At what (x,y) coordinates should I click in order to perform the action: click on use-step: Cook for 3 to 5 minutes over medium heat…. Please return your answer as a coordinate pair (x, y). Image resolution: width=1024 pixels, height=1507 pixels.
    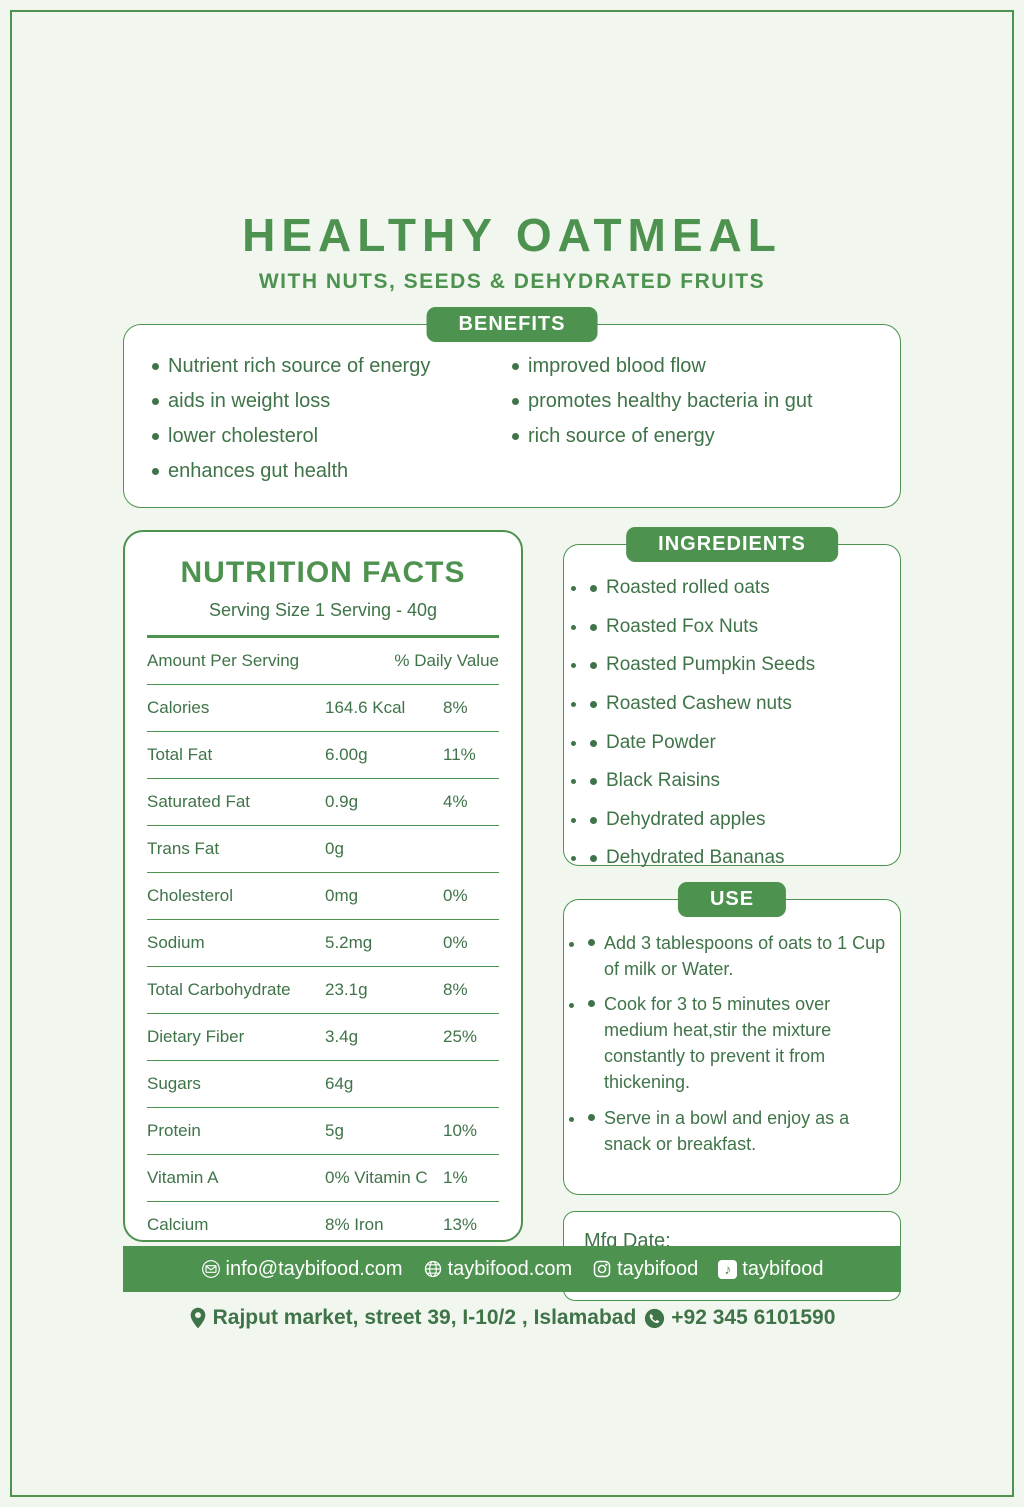
    Looking at the image, I should click on (736, 1043).